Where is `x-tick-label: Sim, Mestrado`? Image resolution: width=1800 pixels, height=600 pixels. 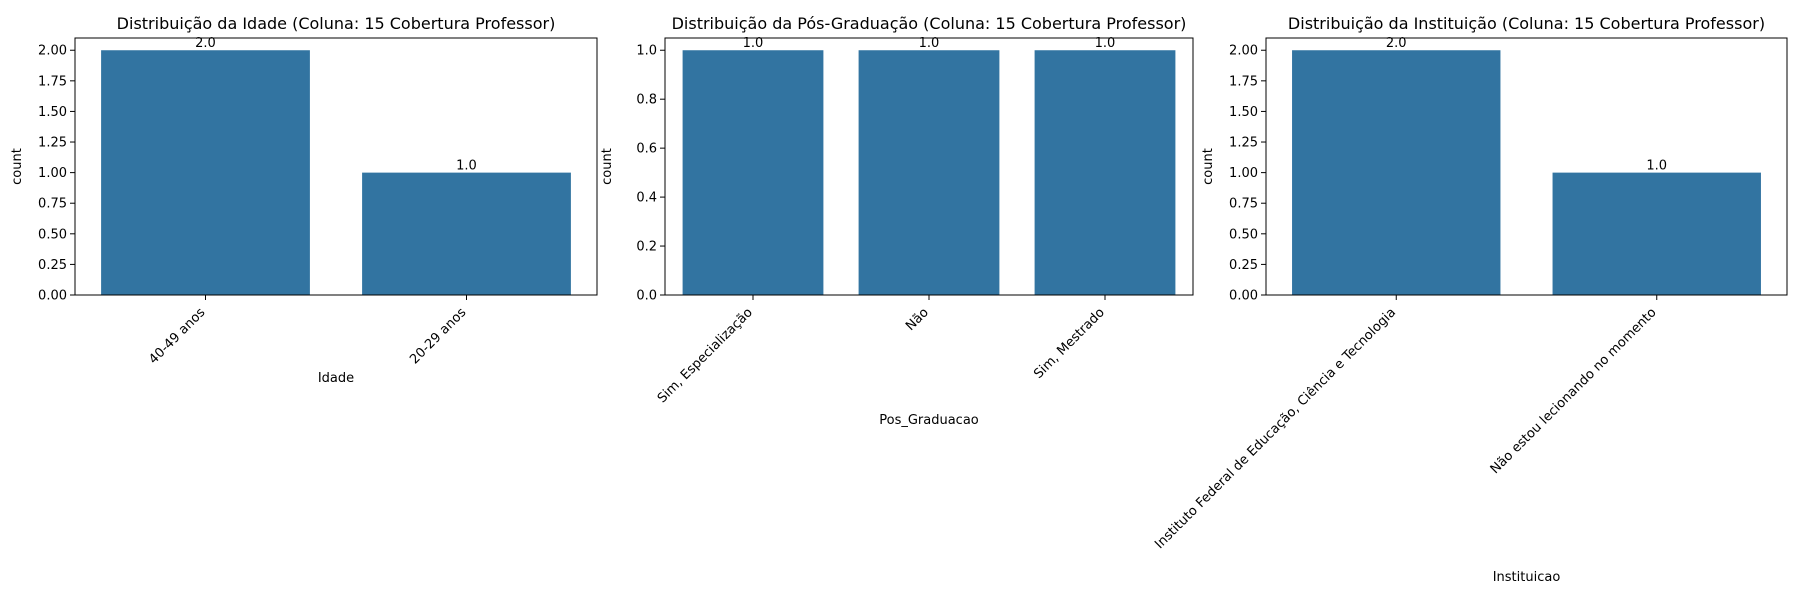
x-tick-label: Sim, Mestrado is located at coordinates (1069, 343).